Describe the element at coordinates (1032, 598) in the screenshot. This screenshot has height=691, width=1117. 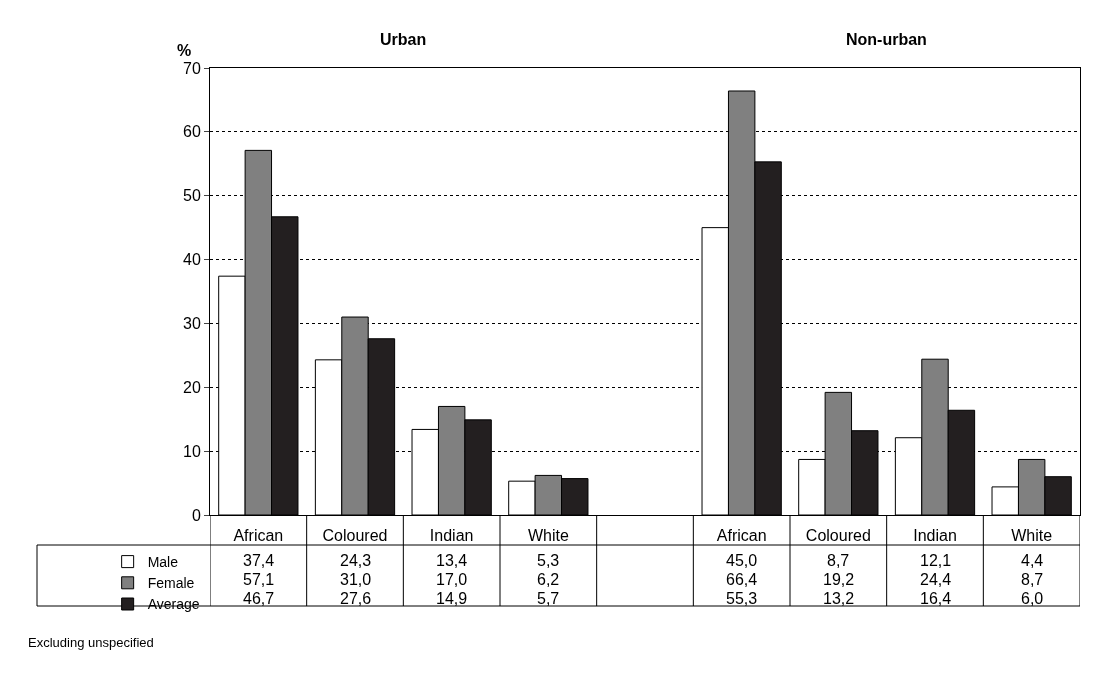
I see `data-label: 6,0` at that location.